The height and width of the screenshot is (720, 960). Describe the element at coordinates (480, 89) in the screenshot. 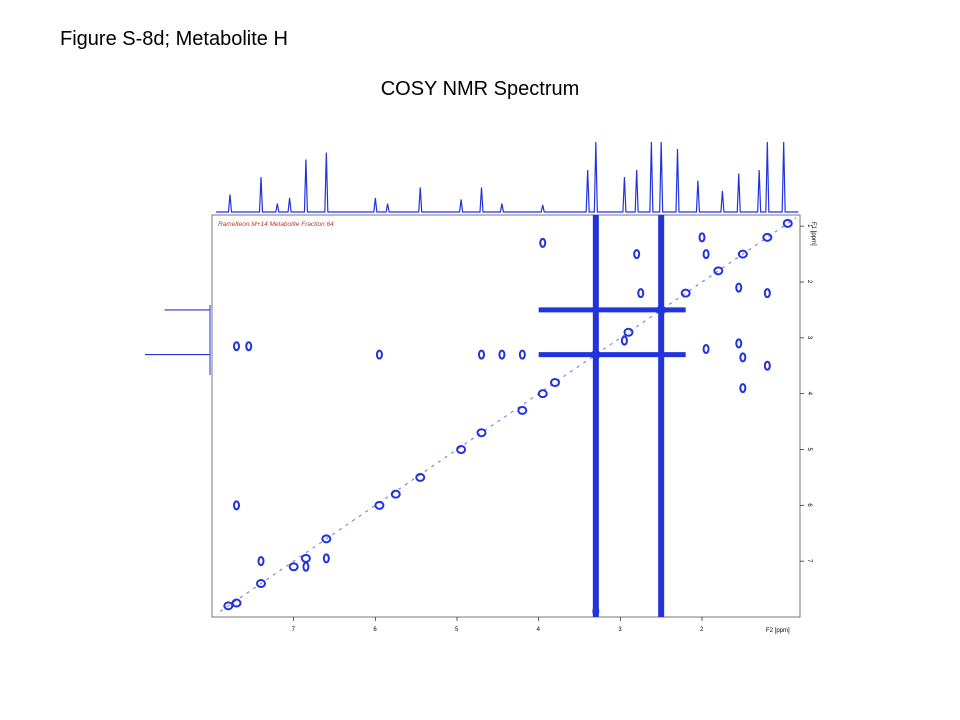

I see `spectrum-title: COSY NMR Spectrum` at that location.